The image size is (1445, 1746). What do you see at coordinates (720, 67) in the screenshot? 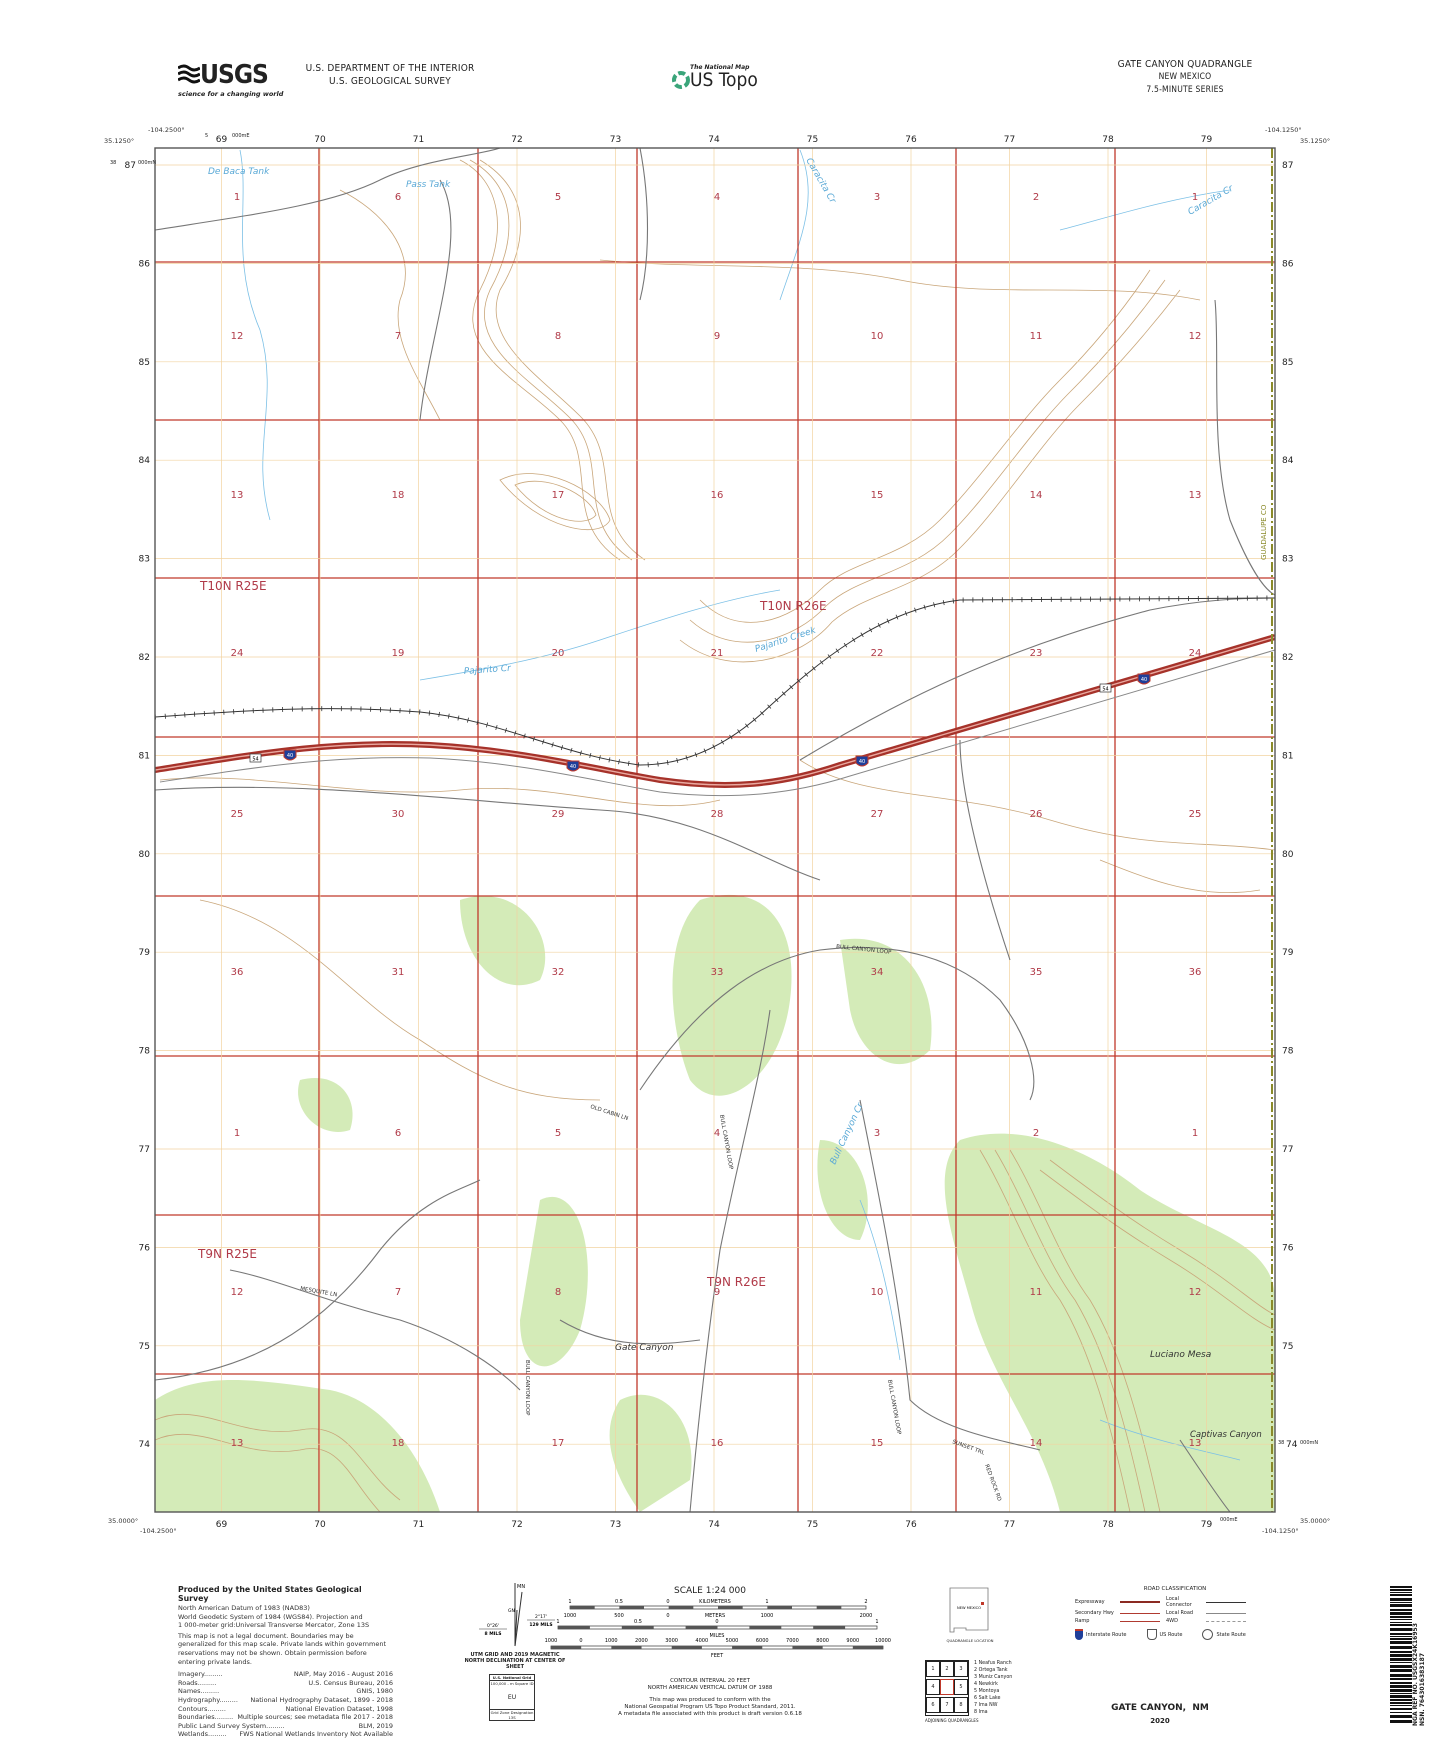
I see `national-map-label: The National Map` at bounding box center [720, 67].